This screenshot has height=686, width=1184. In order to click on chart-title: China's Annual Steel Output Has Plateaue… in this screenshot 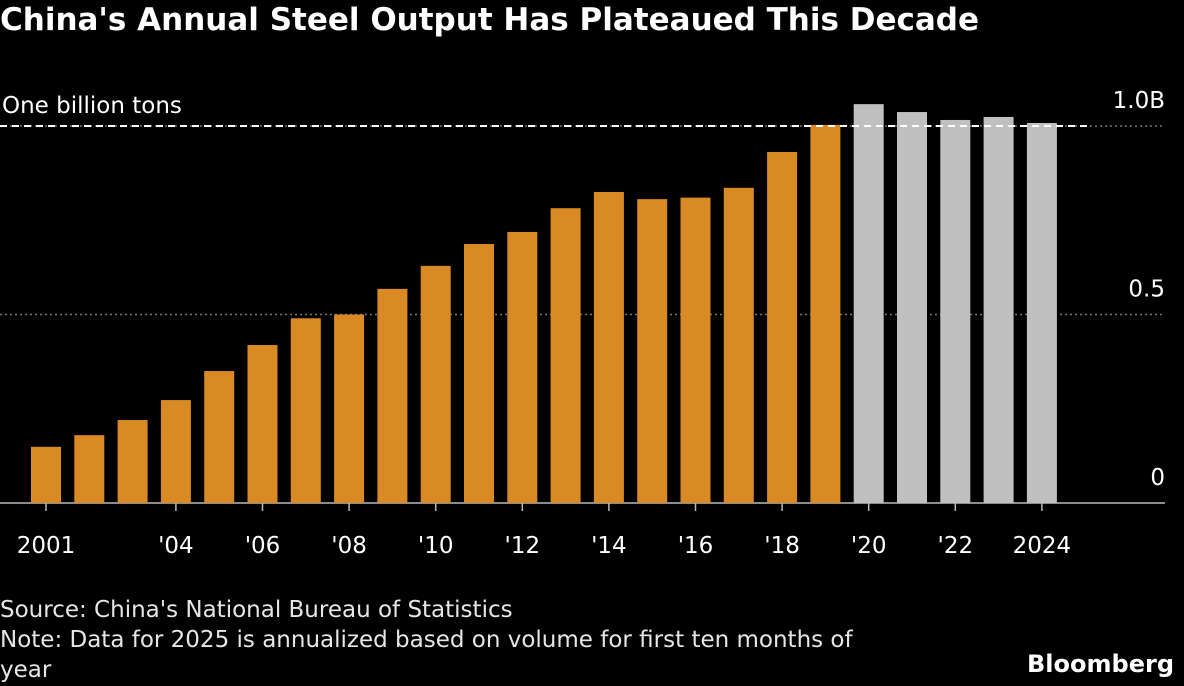, I will do `click(489, 20)`.